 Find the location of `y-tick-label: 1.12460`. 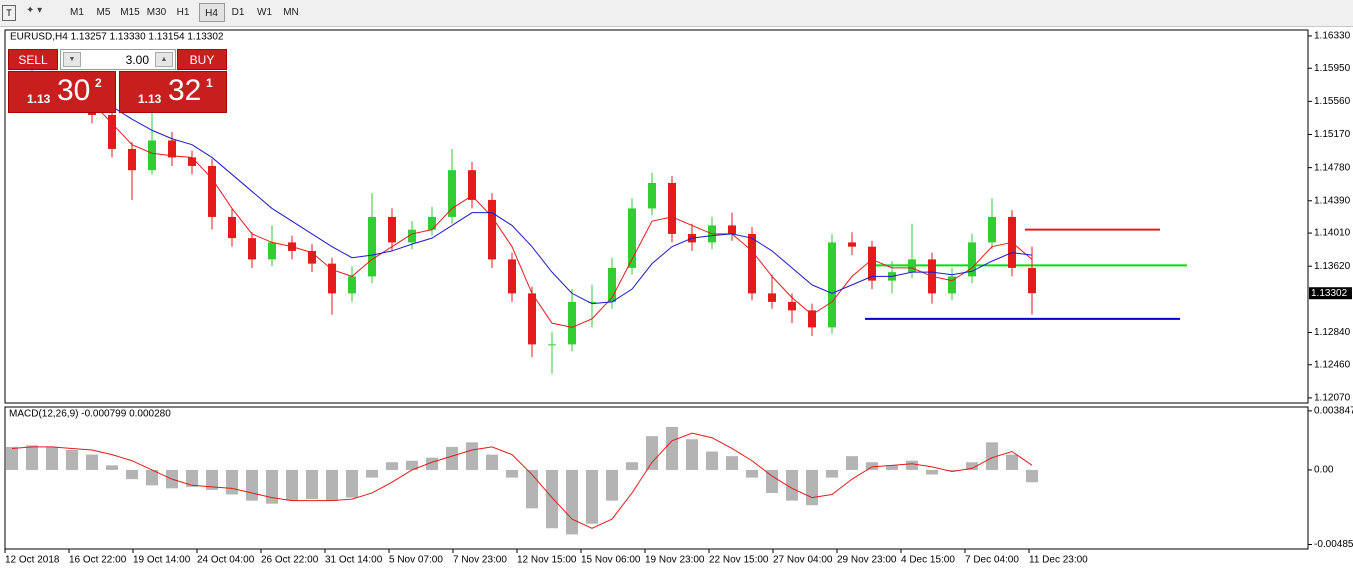

y-tick-label: 1.12460 is located at coordinates (1332, 364).